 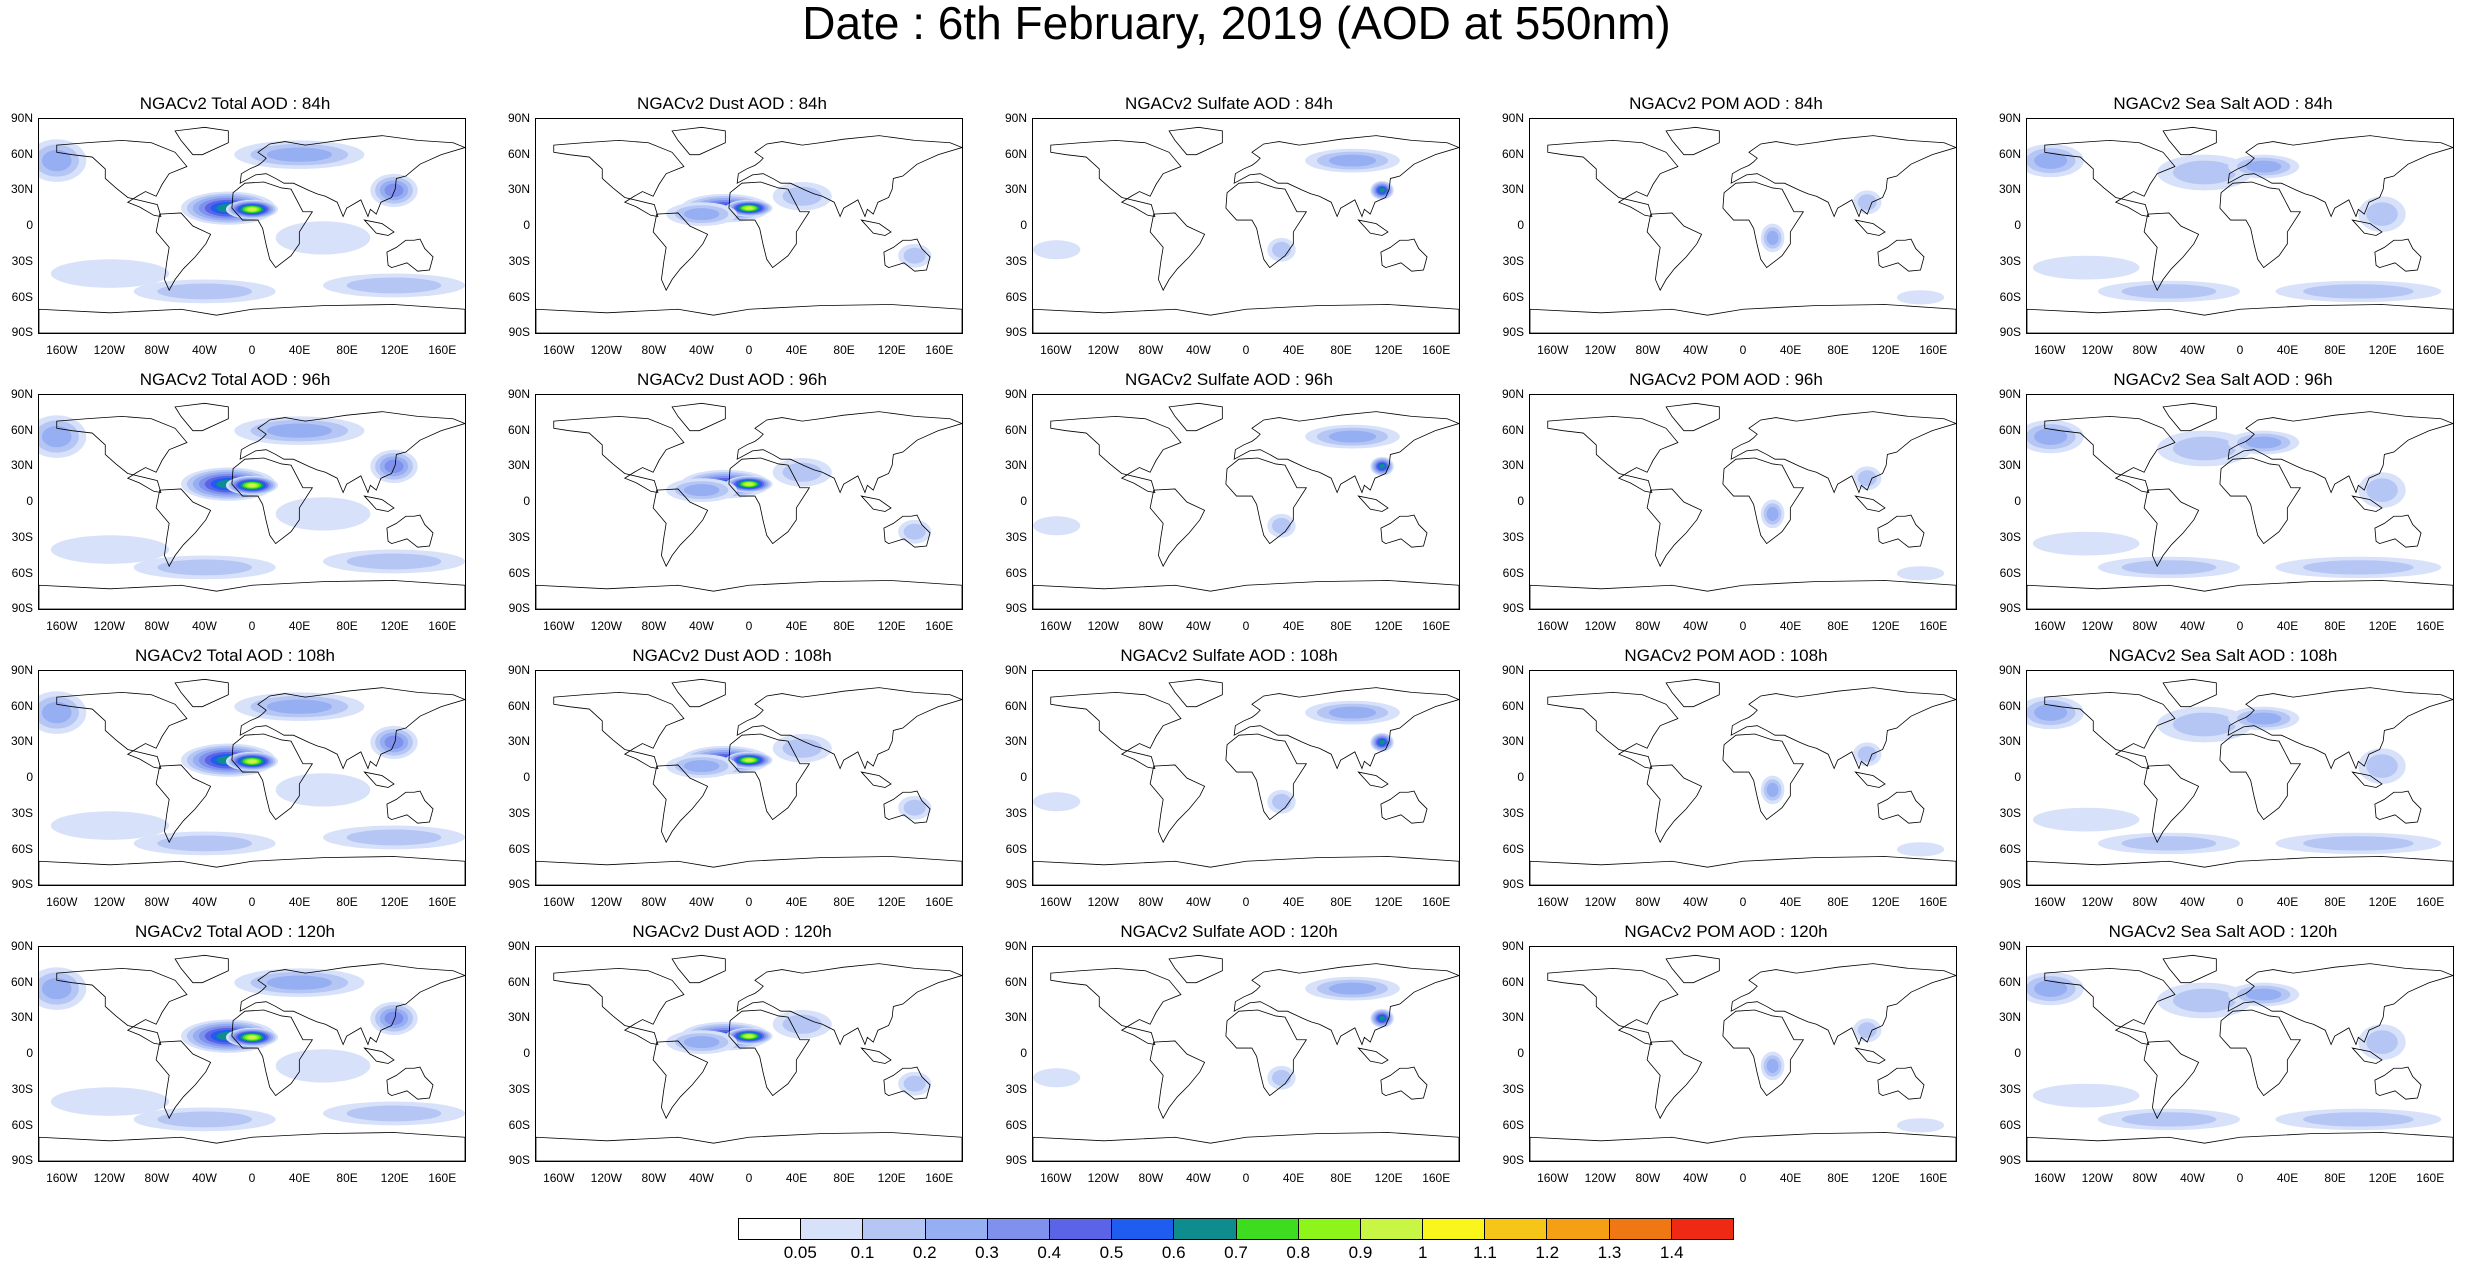 What do you see at coordinates (1049, 1252) in the screenshot?
I see `colorbar-label: 0.4` at bounding box center [1049, 1252].